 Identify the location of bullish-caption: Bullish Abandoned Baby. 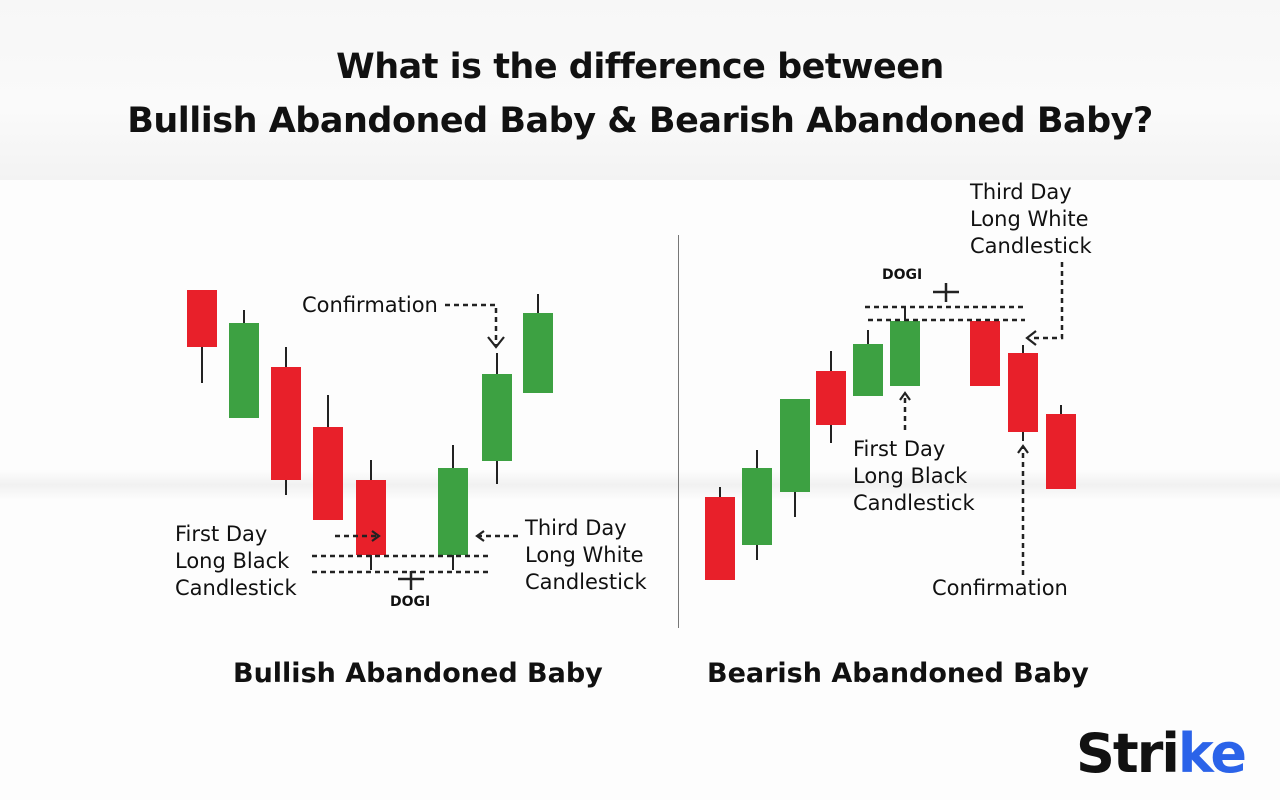
(418, 673).